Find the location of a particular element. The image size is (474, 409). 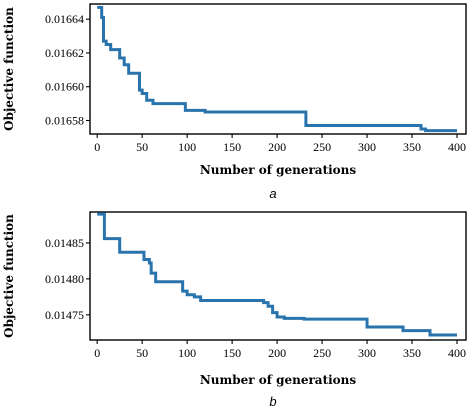

chart-b-y-tick-label: 0.01475 is located at coordinates (64, 315).